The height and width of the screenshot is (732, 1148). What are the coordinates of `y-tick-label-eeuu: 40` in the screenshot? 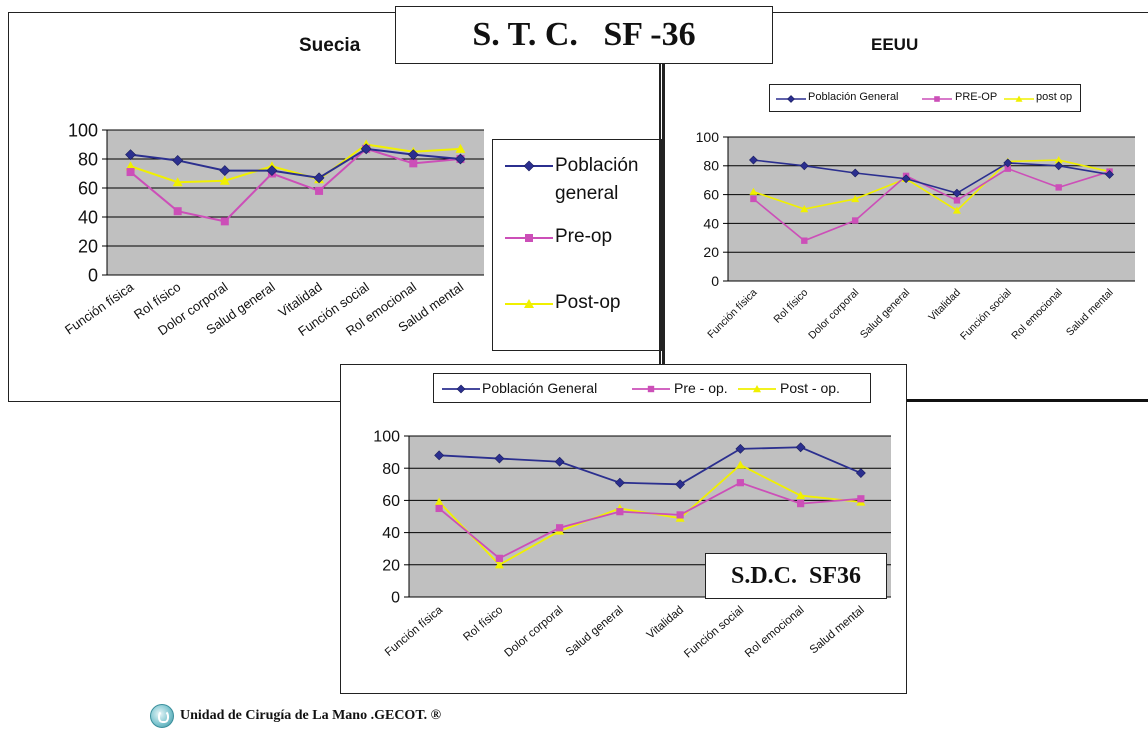 It's located at (711, 223).